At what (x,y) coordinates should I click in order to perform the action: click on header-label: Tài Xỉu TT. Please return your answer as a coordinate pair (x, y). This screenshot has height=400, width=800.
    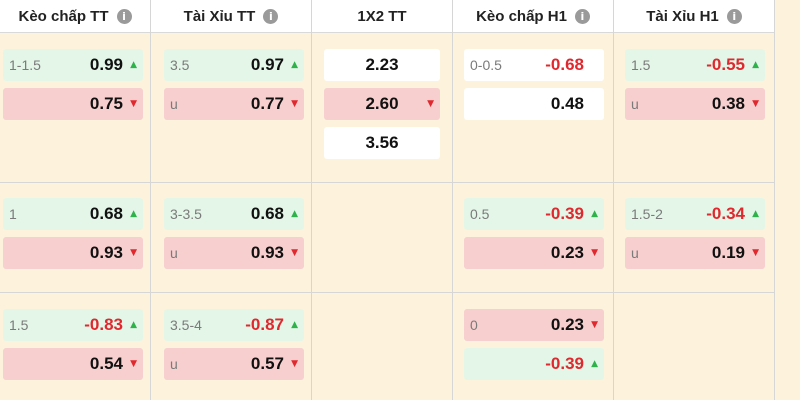
    Looking at the image, I should click on (219, 16).